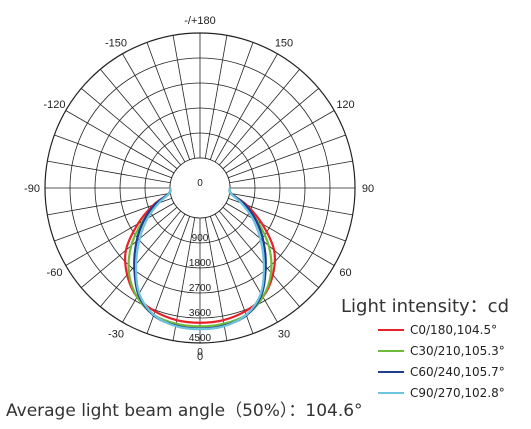  What do you see at coordinates (368, 189) in the screenshot?
I see `angle-label: 90` at bounding box center [368, 189].